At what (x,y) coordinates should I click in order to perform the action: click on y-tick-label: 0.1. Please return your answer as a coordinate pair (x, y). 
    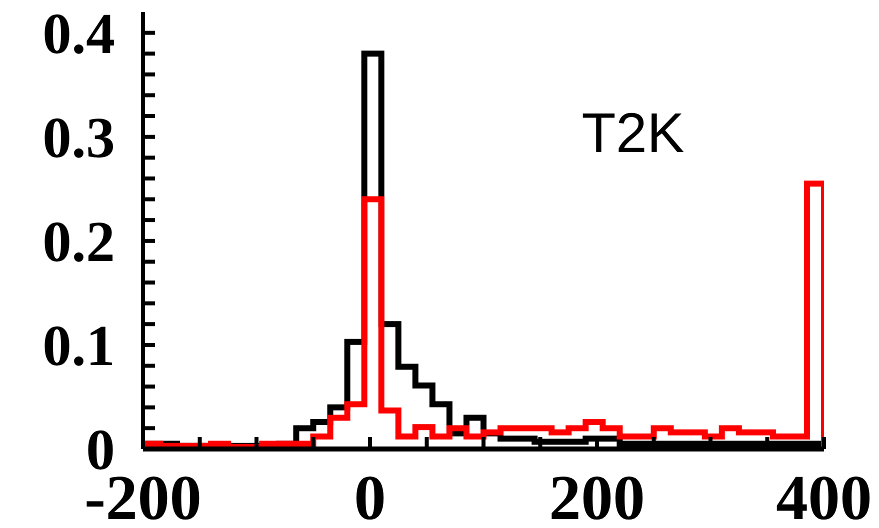
    Looking at the image, I should click on (78, 345).